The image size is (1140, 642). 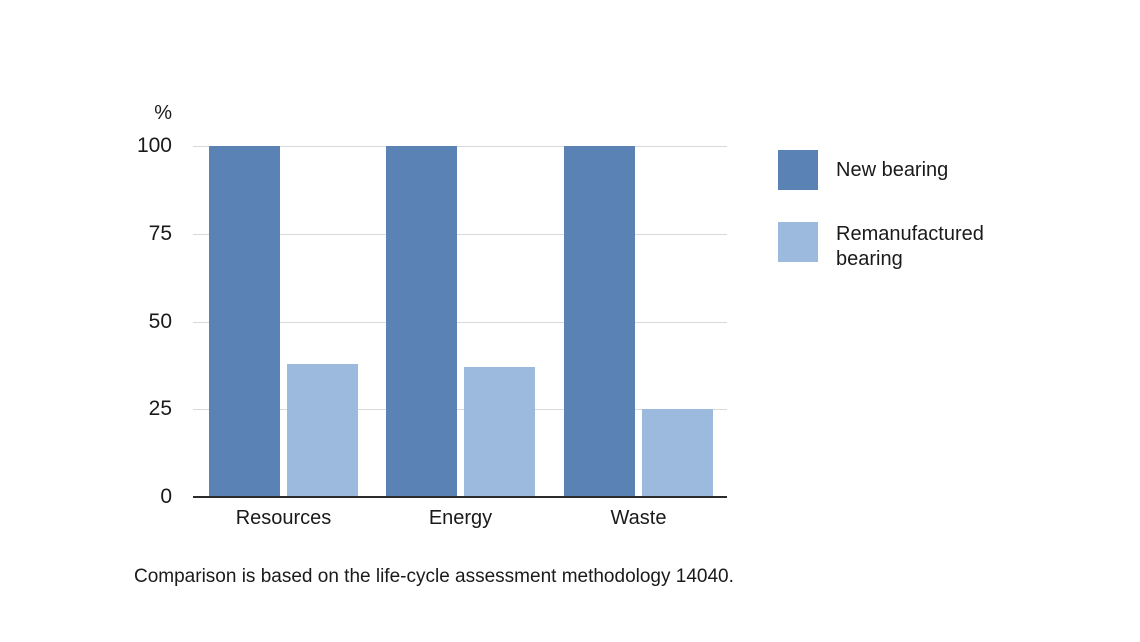 What do you see at coordinates (154, 145) in the screenshot?
I see `y-tick-label-100: 100` at bounding box center [154, 145].